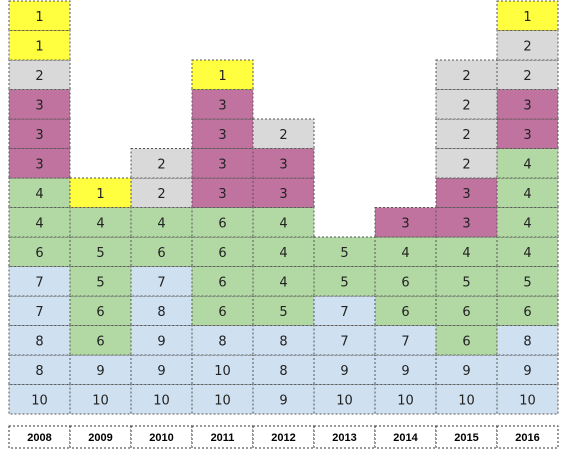 The width and height of the screenshot is (566, 459). I want to click on cell-2016-10: 3, so click(527, 133).